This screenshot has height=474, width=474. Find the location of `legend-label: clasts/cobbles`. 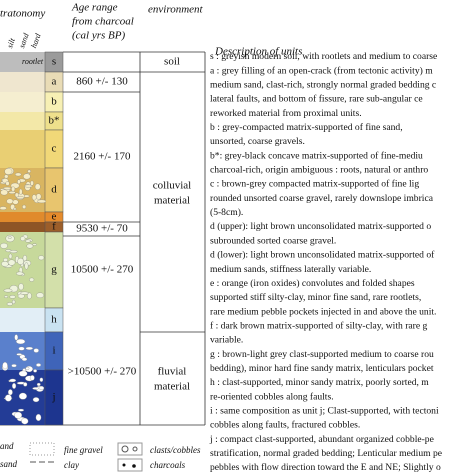

legend-label: clasts/cobbles is located at coordinates (175, 450).